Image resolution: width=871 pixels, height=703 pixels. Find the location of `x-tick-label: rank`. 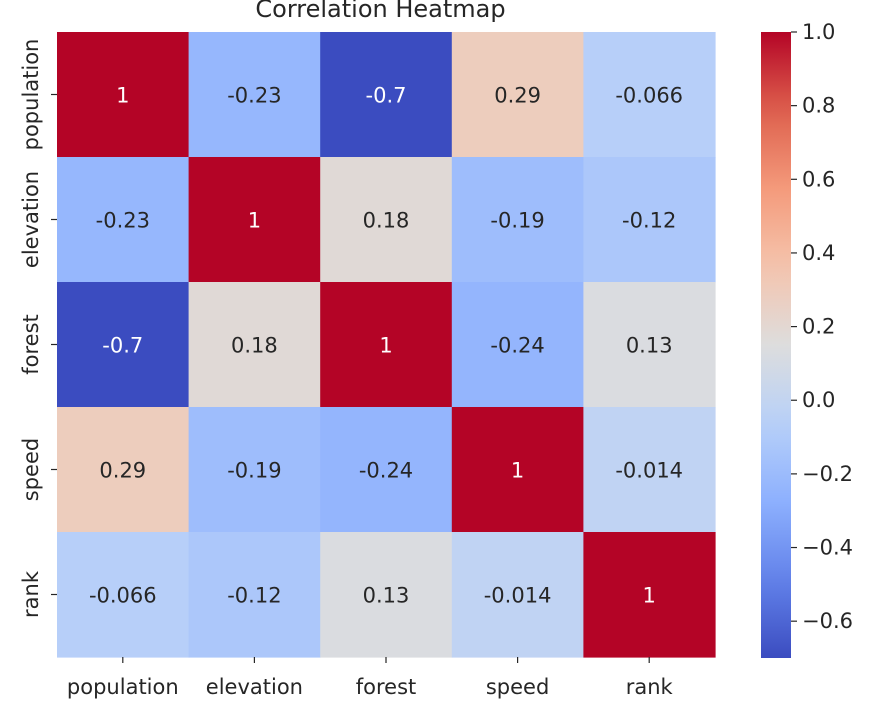

x-tick-label: rank is located at coordinates (650, 687).